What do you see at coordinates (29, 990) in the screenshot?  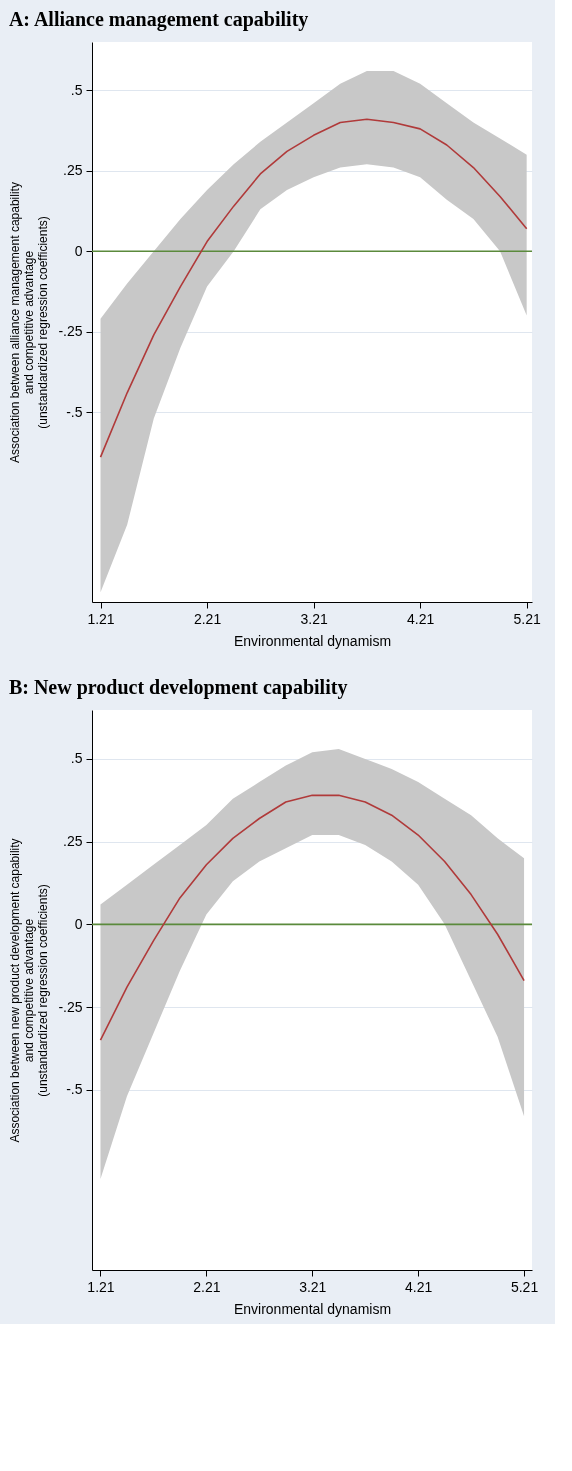 I see `y-axis-title: Association between new product development capability and competitive advantage (unstandardized regression coefficients)` at bounding box center [29, 990].